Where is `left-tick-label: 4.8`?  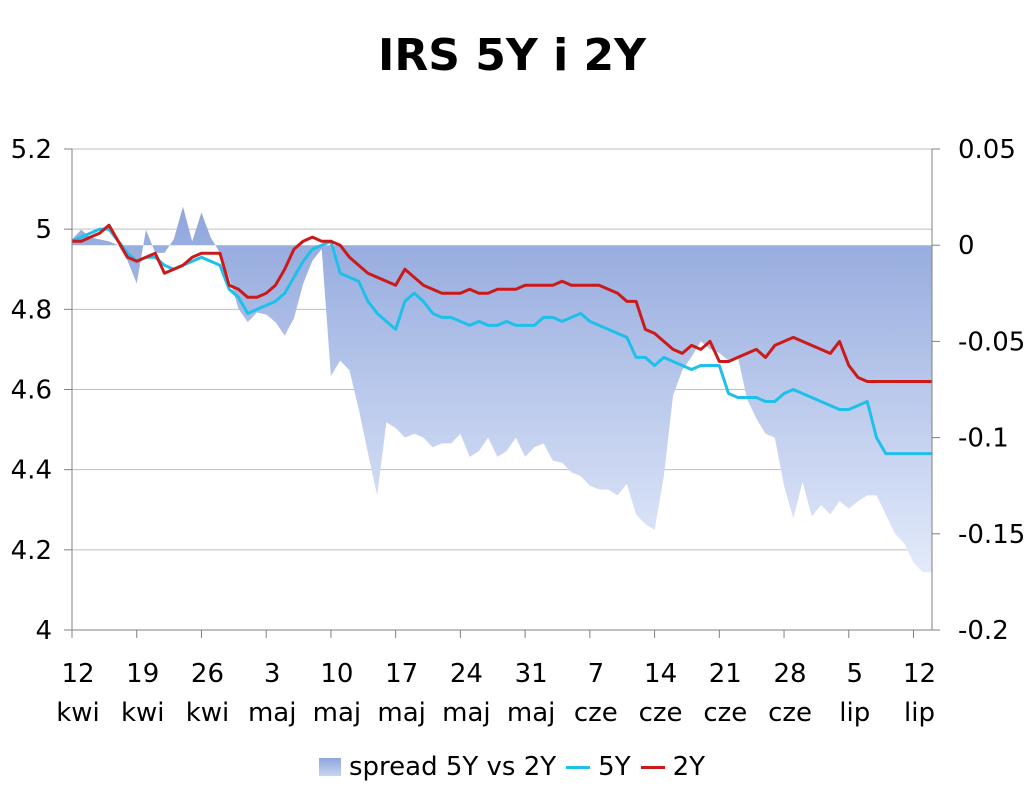 left-tick-label: 4.8 is located at coordinates (31, 310).